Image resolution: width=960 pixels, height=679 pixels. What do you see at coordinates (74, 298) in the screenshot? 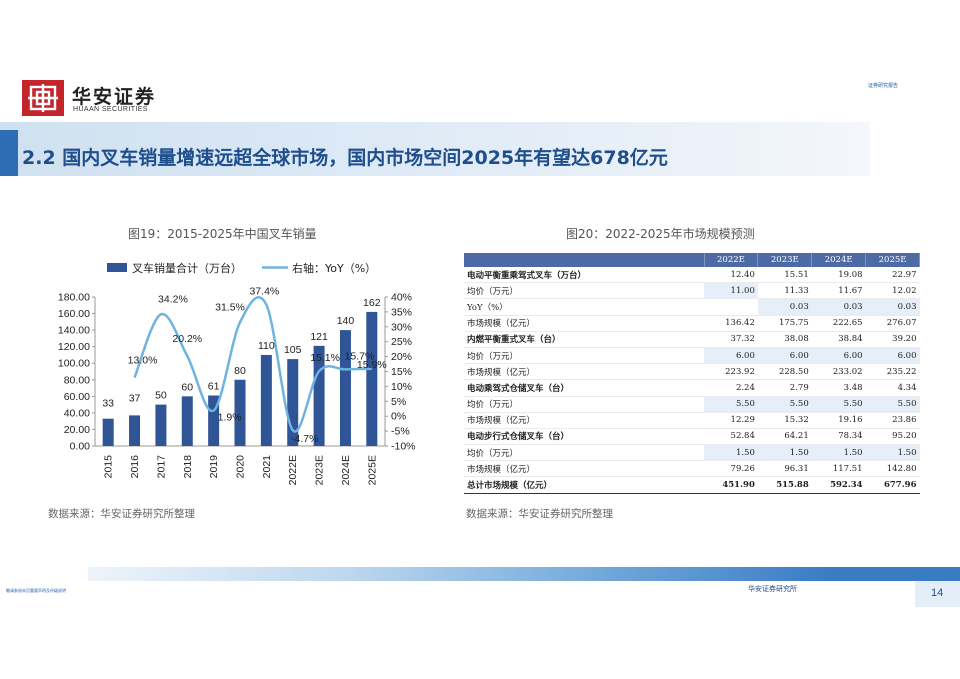
I see `y-tick-label: 180.00` at bounding box center [74, 298].